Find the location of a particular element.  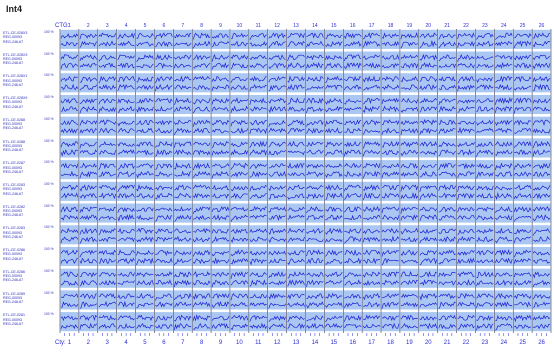

top-col-number: 1 is located at coordinates (69, 26).